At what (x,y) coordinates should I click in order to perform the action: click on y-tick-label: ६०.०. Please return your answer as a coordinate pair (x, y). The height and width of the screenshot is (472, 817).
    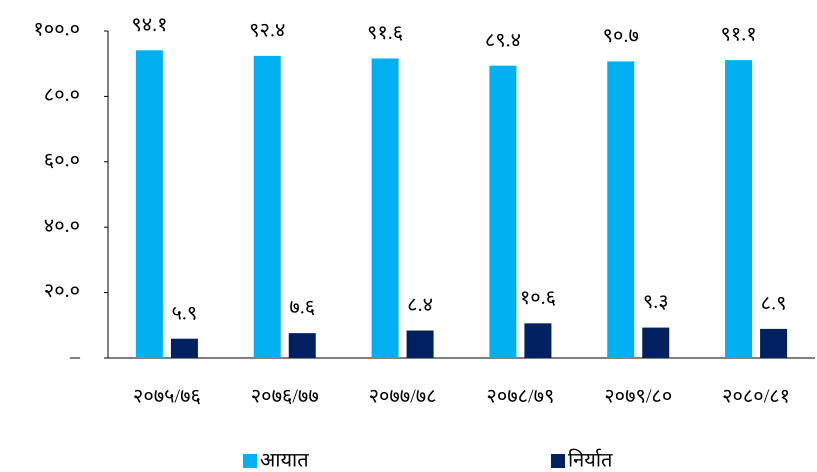
    Looking at the image, I should click on (62, 160).